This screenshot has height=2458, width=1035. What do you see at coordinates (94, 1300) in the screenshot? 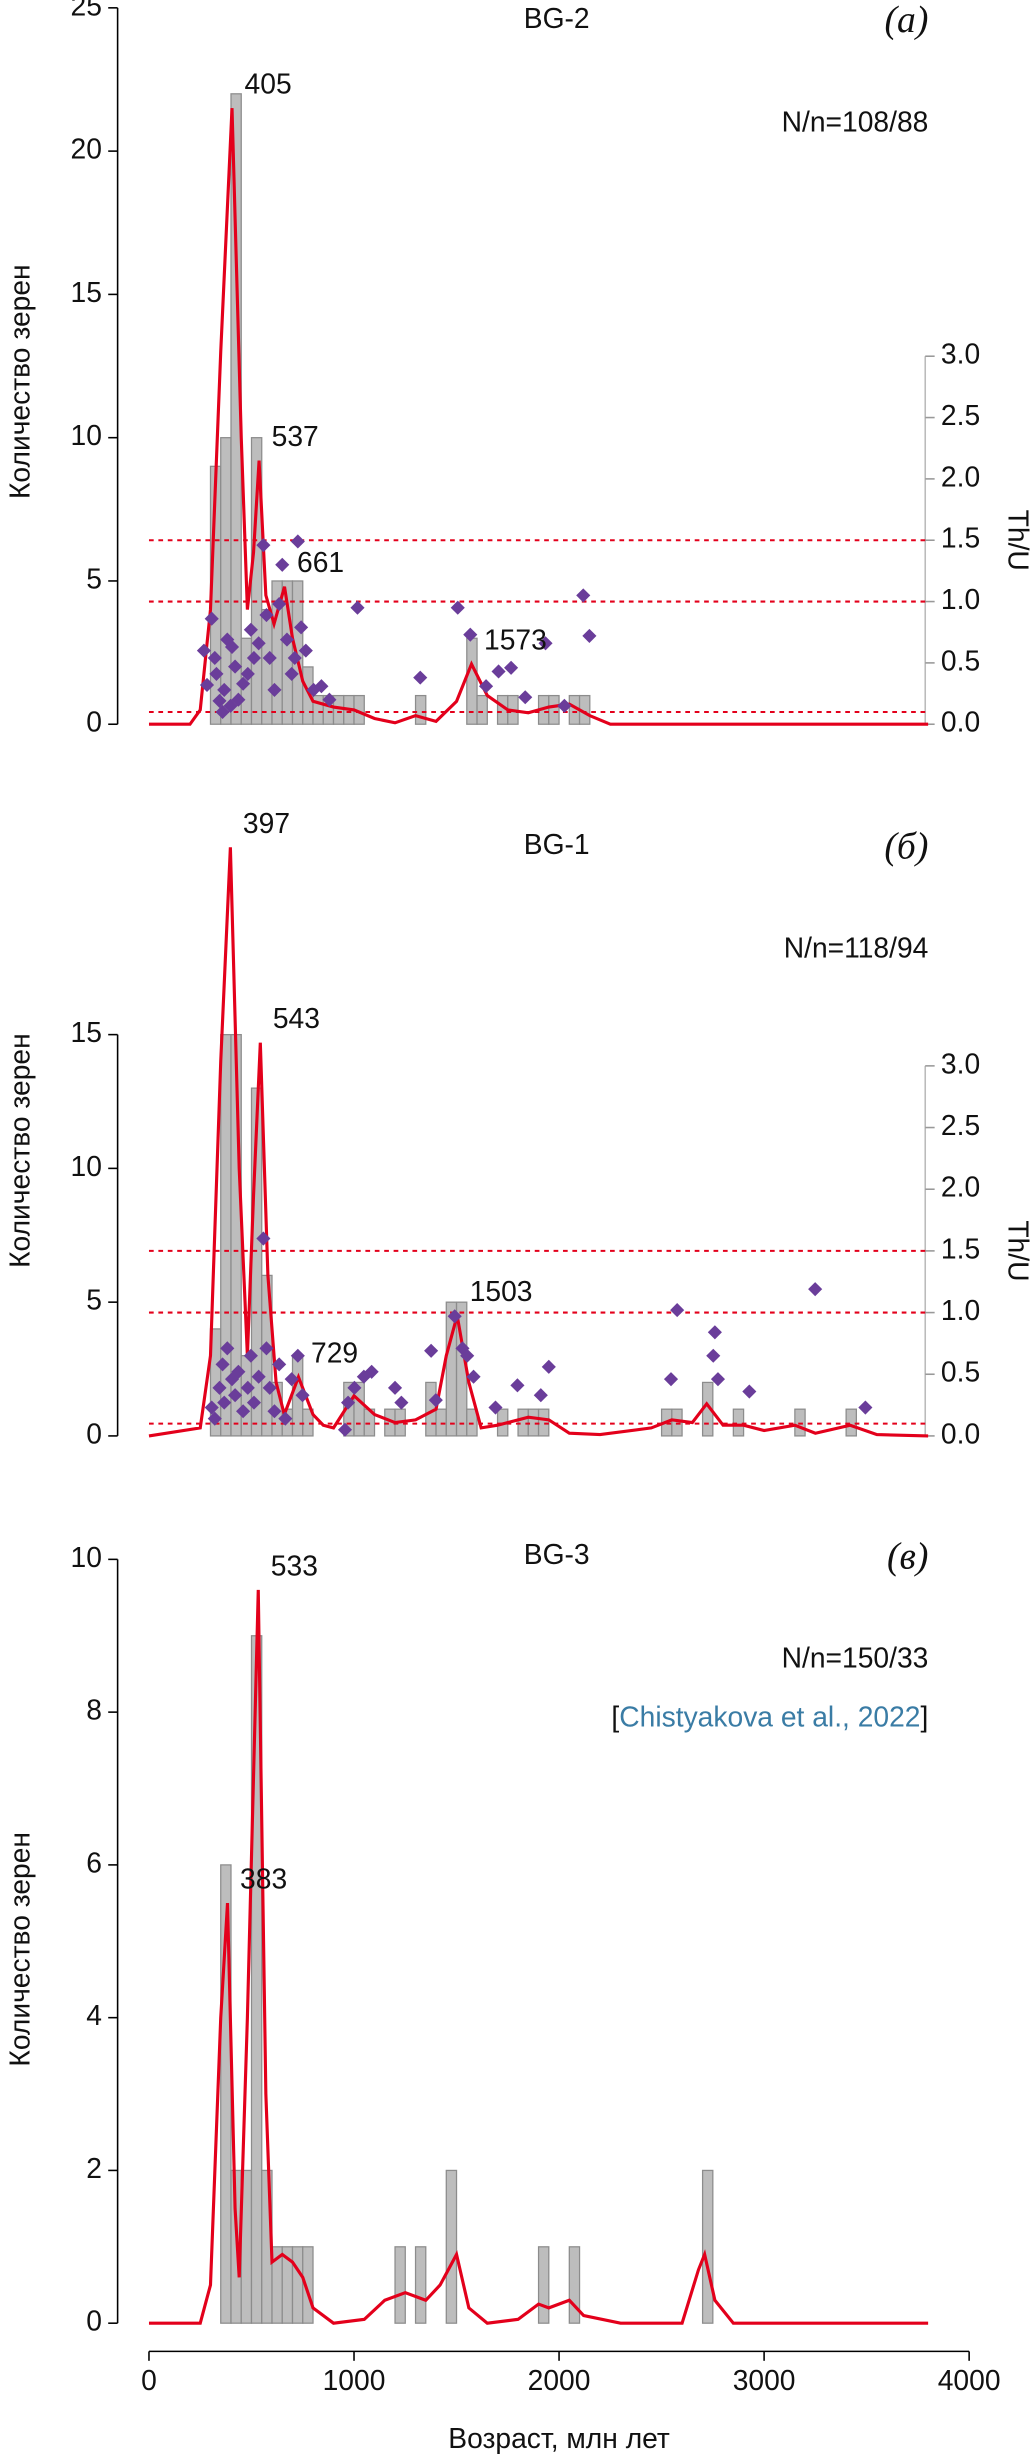
I see `y-tick-label: 5` at bounding box center [94, 1300].